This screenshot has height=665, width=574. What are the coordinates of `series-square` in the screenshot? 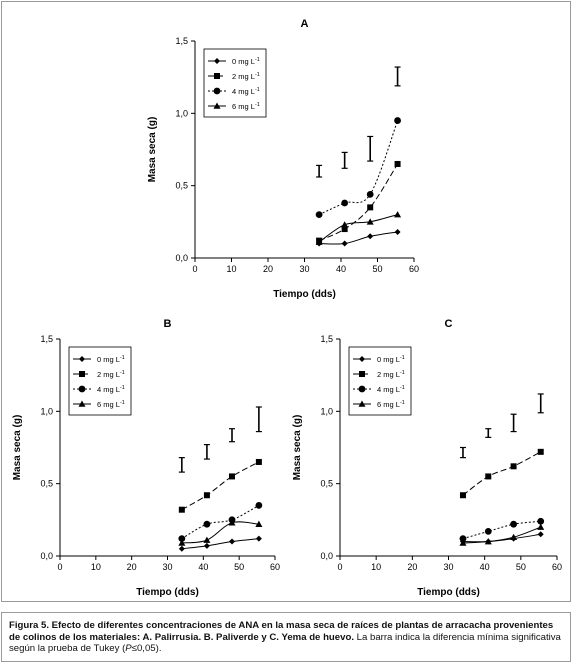 It's located at (501, 473).